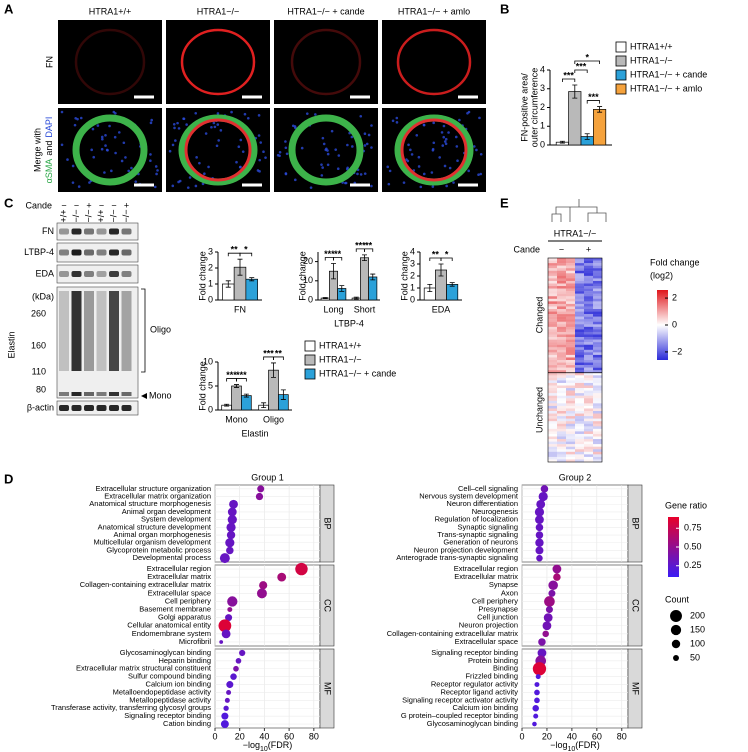  I want to click on row-label: LTBP-4, so click(39, 252).